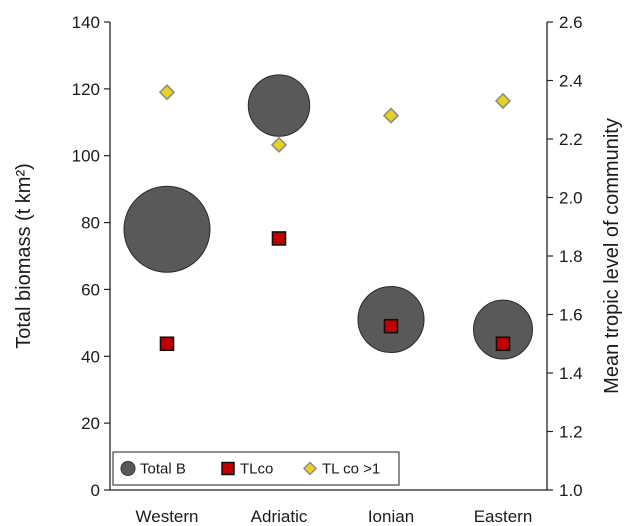 Image resolution: width=627 pixels, height=526 pixels. Describe the element at coordinates (571, 373) in the screenshot. I see `right-tick-label: 1.4` at that location.